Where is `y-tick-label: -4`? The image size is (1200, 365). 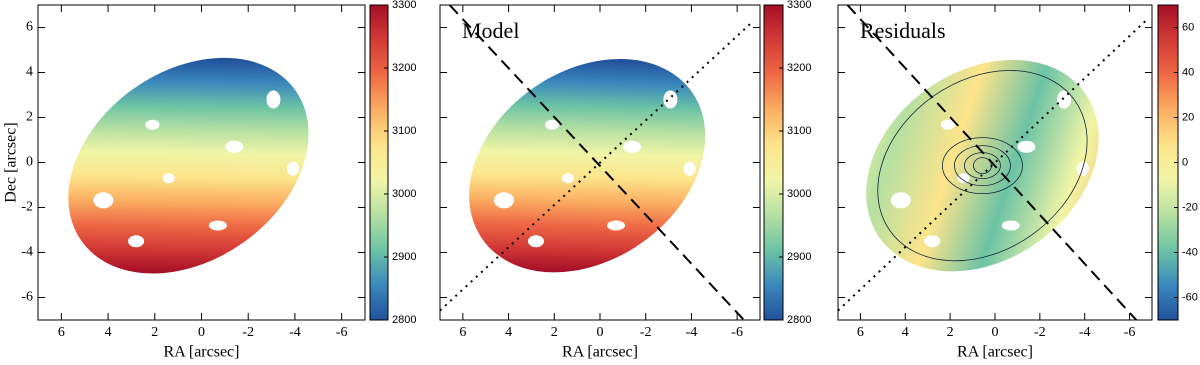
y-tick-label: -4 is located at coordinates (27, 252).